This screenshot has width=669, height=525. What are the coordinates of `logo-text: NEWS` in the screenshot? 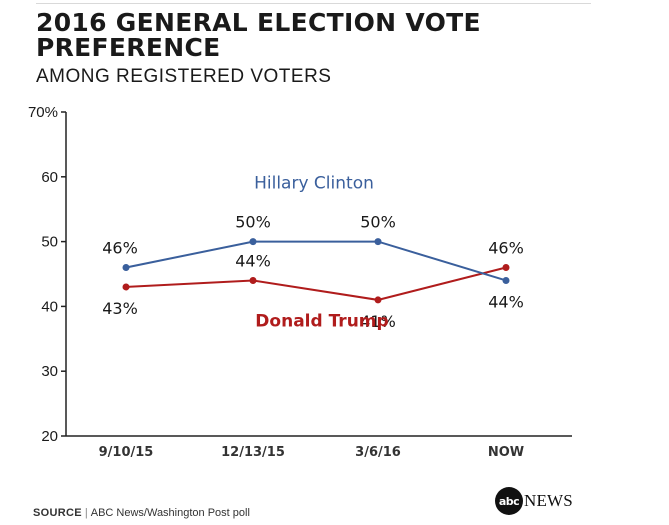 It's located at (548, 500).